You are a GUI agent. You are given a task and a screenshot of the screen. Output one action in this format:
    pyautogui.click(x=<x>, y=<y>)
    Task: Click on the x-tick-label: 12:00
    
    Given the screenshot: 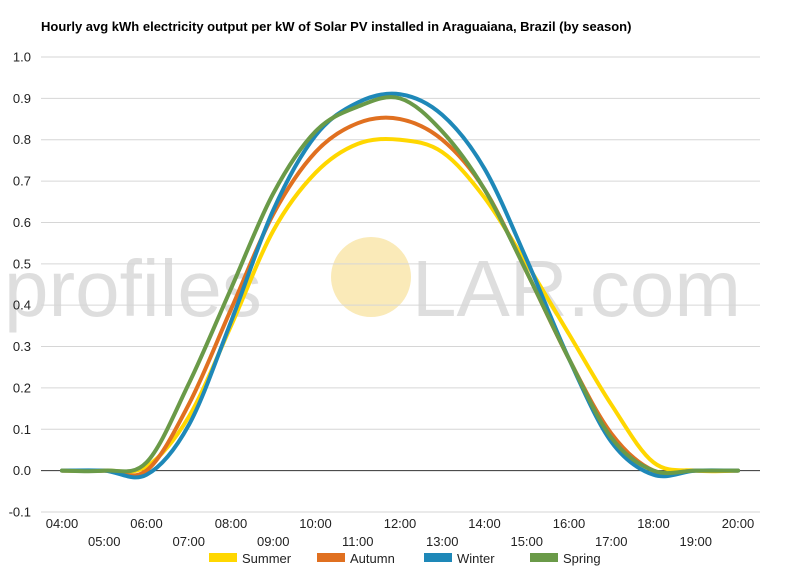 What is the action you would take?
    pyautogui.click(x=400, y=523)
    